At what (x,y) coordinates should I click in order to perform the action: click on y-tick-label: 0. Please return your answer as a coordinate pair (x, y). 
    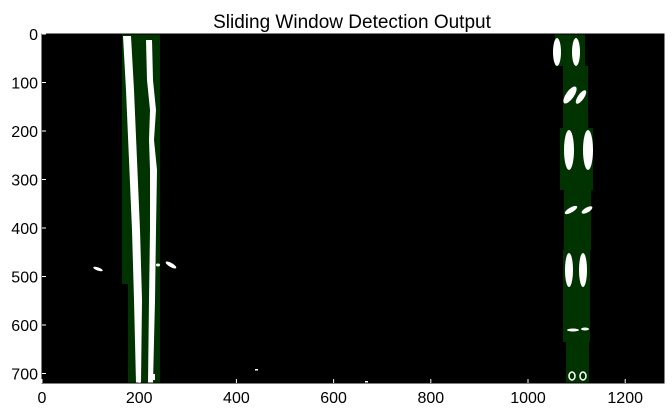
    Looking at the image, I should click on (33, 35).